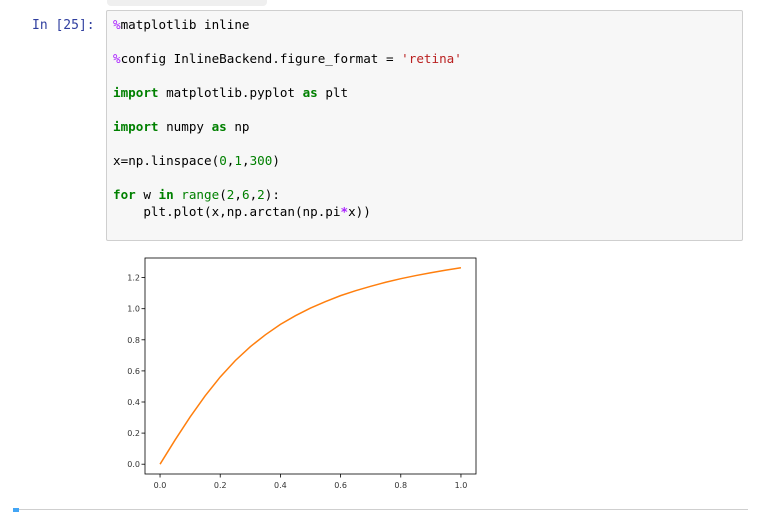 The image size is (766, 515). What do you see at coordinates (227, 211) in the screenshot?
I see `code-token: plt.plot(x,np.arctan(np.pi` at bounding box center [227, 211].